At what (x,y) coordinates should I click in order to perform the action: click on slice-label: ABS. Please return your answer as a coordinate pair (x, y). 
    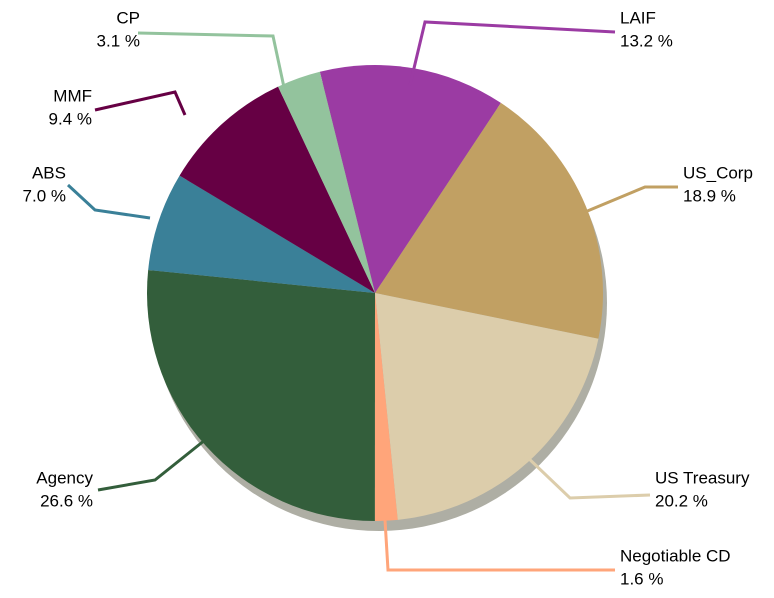
    Looking at the image, I should click on (49, 172).